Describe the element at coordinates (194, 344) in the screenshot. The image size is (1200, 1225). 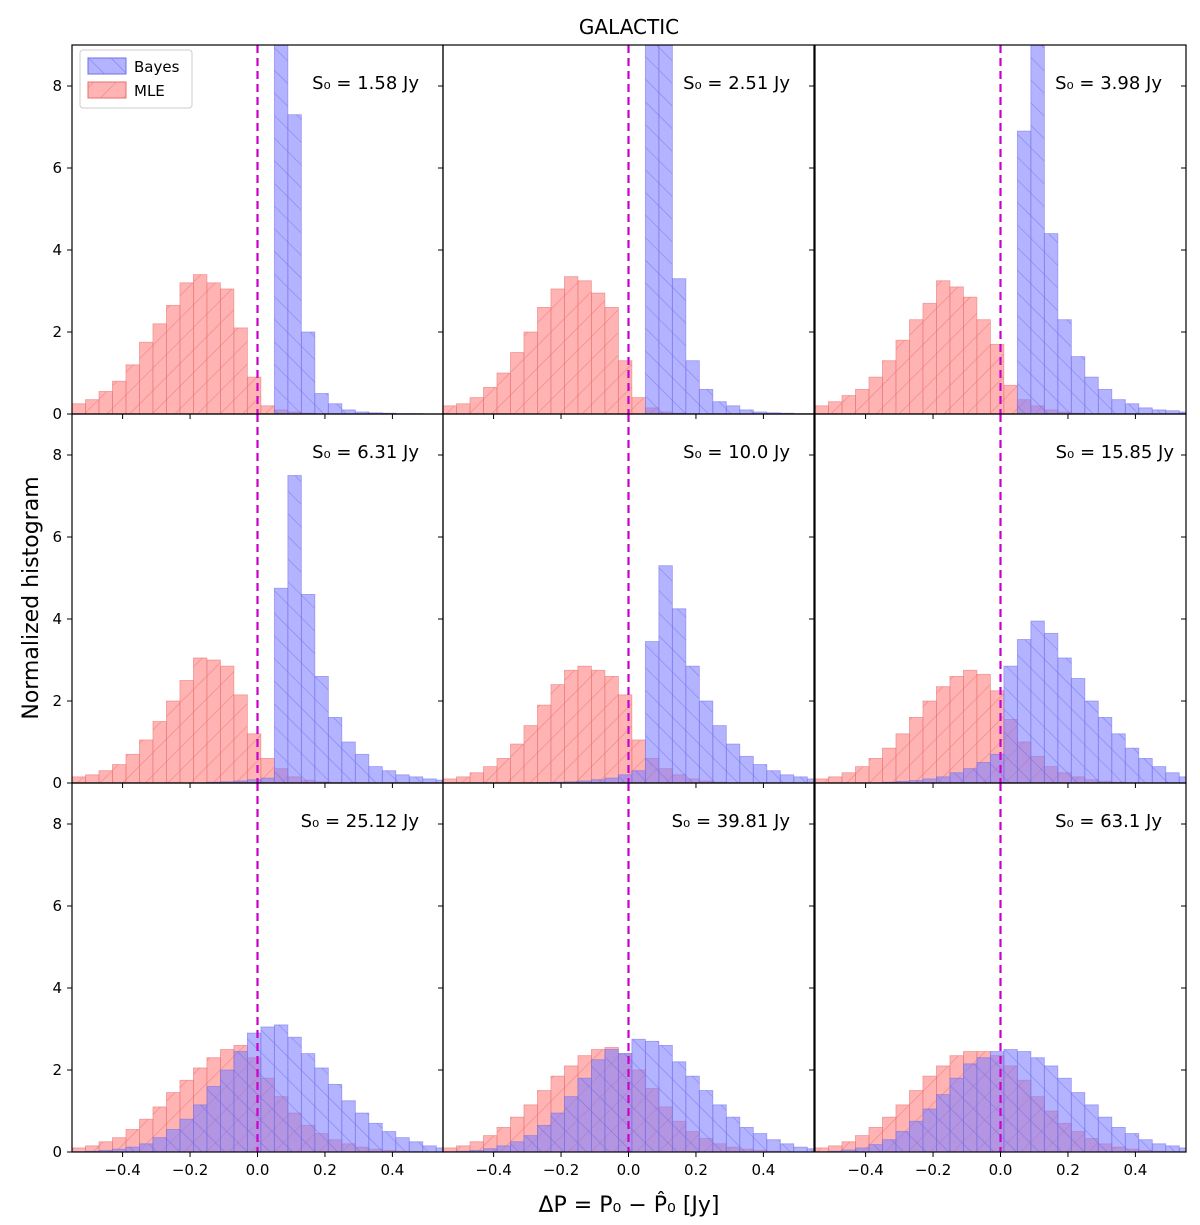
I see `mle-series` at that location.